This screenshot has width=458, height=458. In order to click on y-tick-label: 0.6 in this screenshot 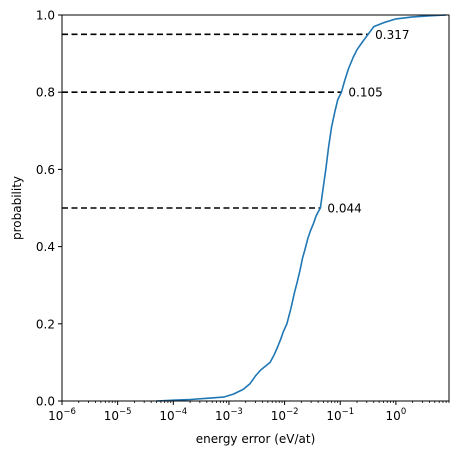, I will do `click(45, 170)`.